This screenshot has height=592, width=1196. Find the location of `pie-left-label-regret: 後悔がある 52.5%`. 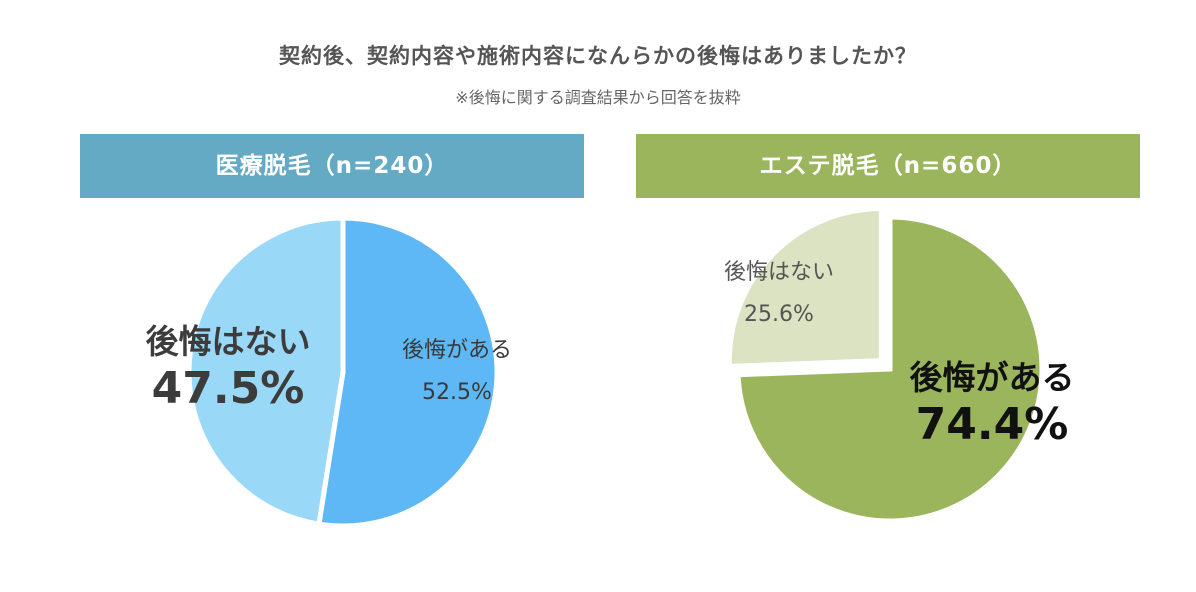

pie-left-label-regret: 後悔がある 52.5% is located at coordinates (457, 372).